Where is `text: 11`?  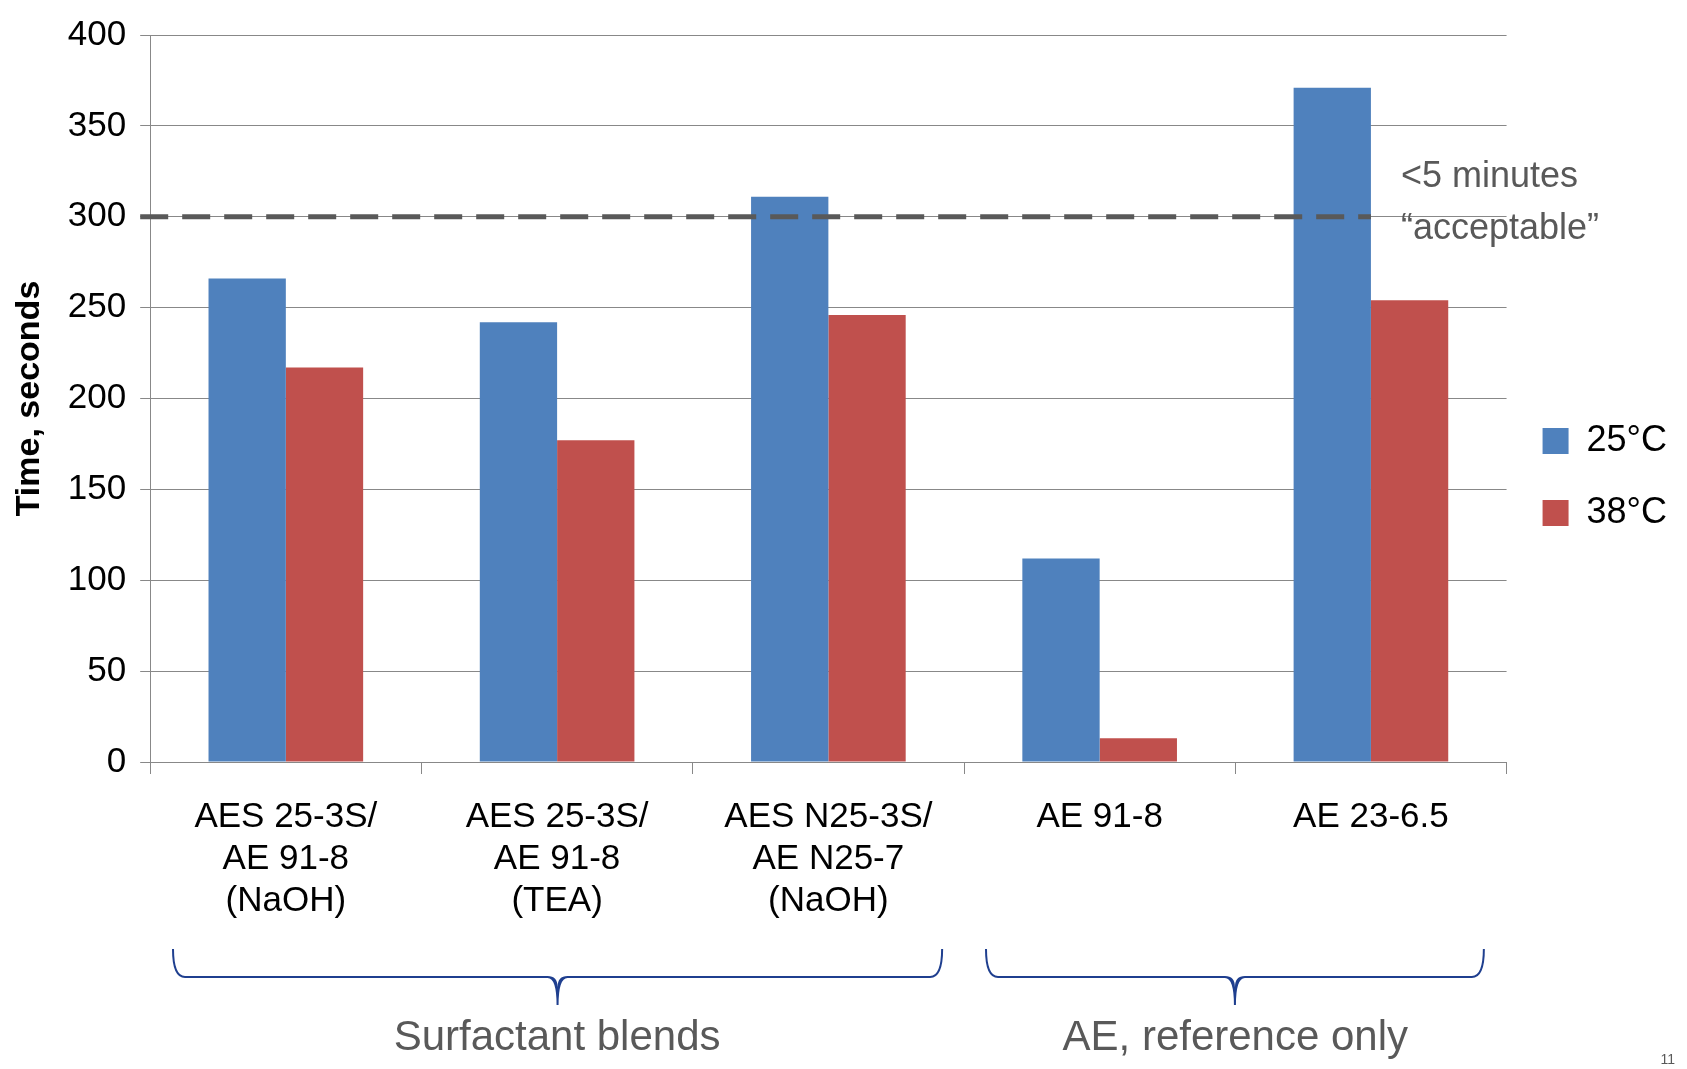 text: 11 is located at coordinates (1667, 1059).